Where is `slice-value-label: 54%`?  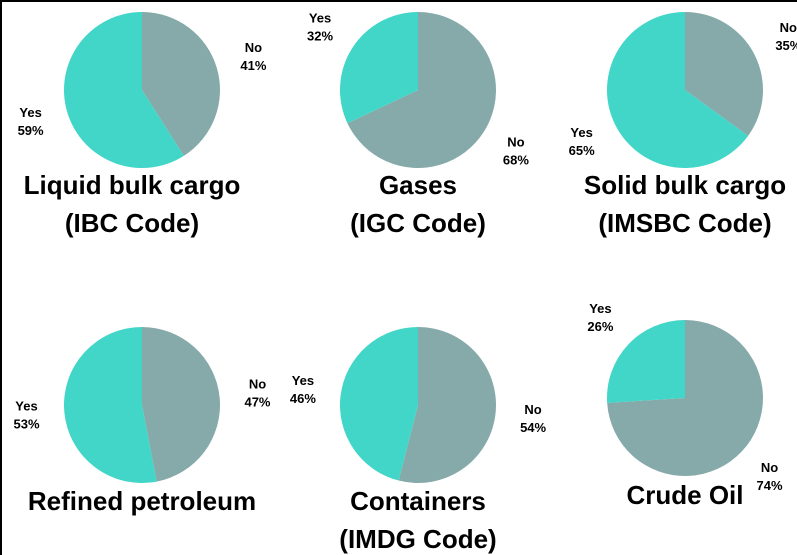
slice-value-label: 54% is located at coordinates (533, 427).